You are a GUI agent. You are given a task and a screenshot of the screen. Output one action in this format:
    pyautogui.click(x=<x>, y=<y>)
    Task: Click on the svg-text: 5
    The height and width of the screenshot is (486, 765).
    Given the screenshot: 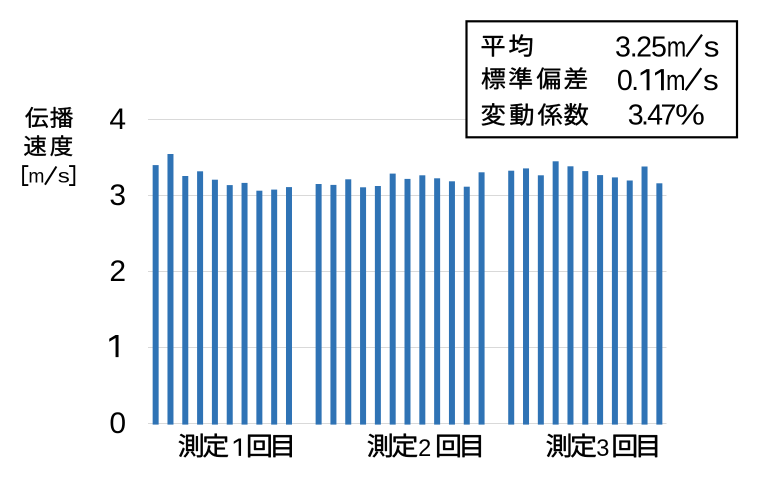 What is the action you would take?
    pyautogui.click(x=659, y=48)
    